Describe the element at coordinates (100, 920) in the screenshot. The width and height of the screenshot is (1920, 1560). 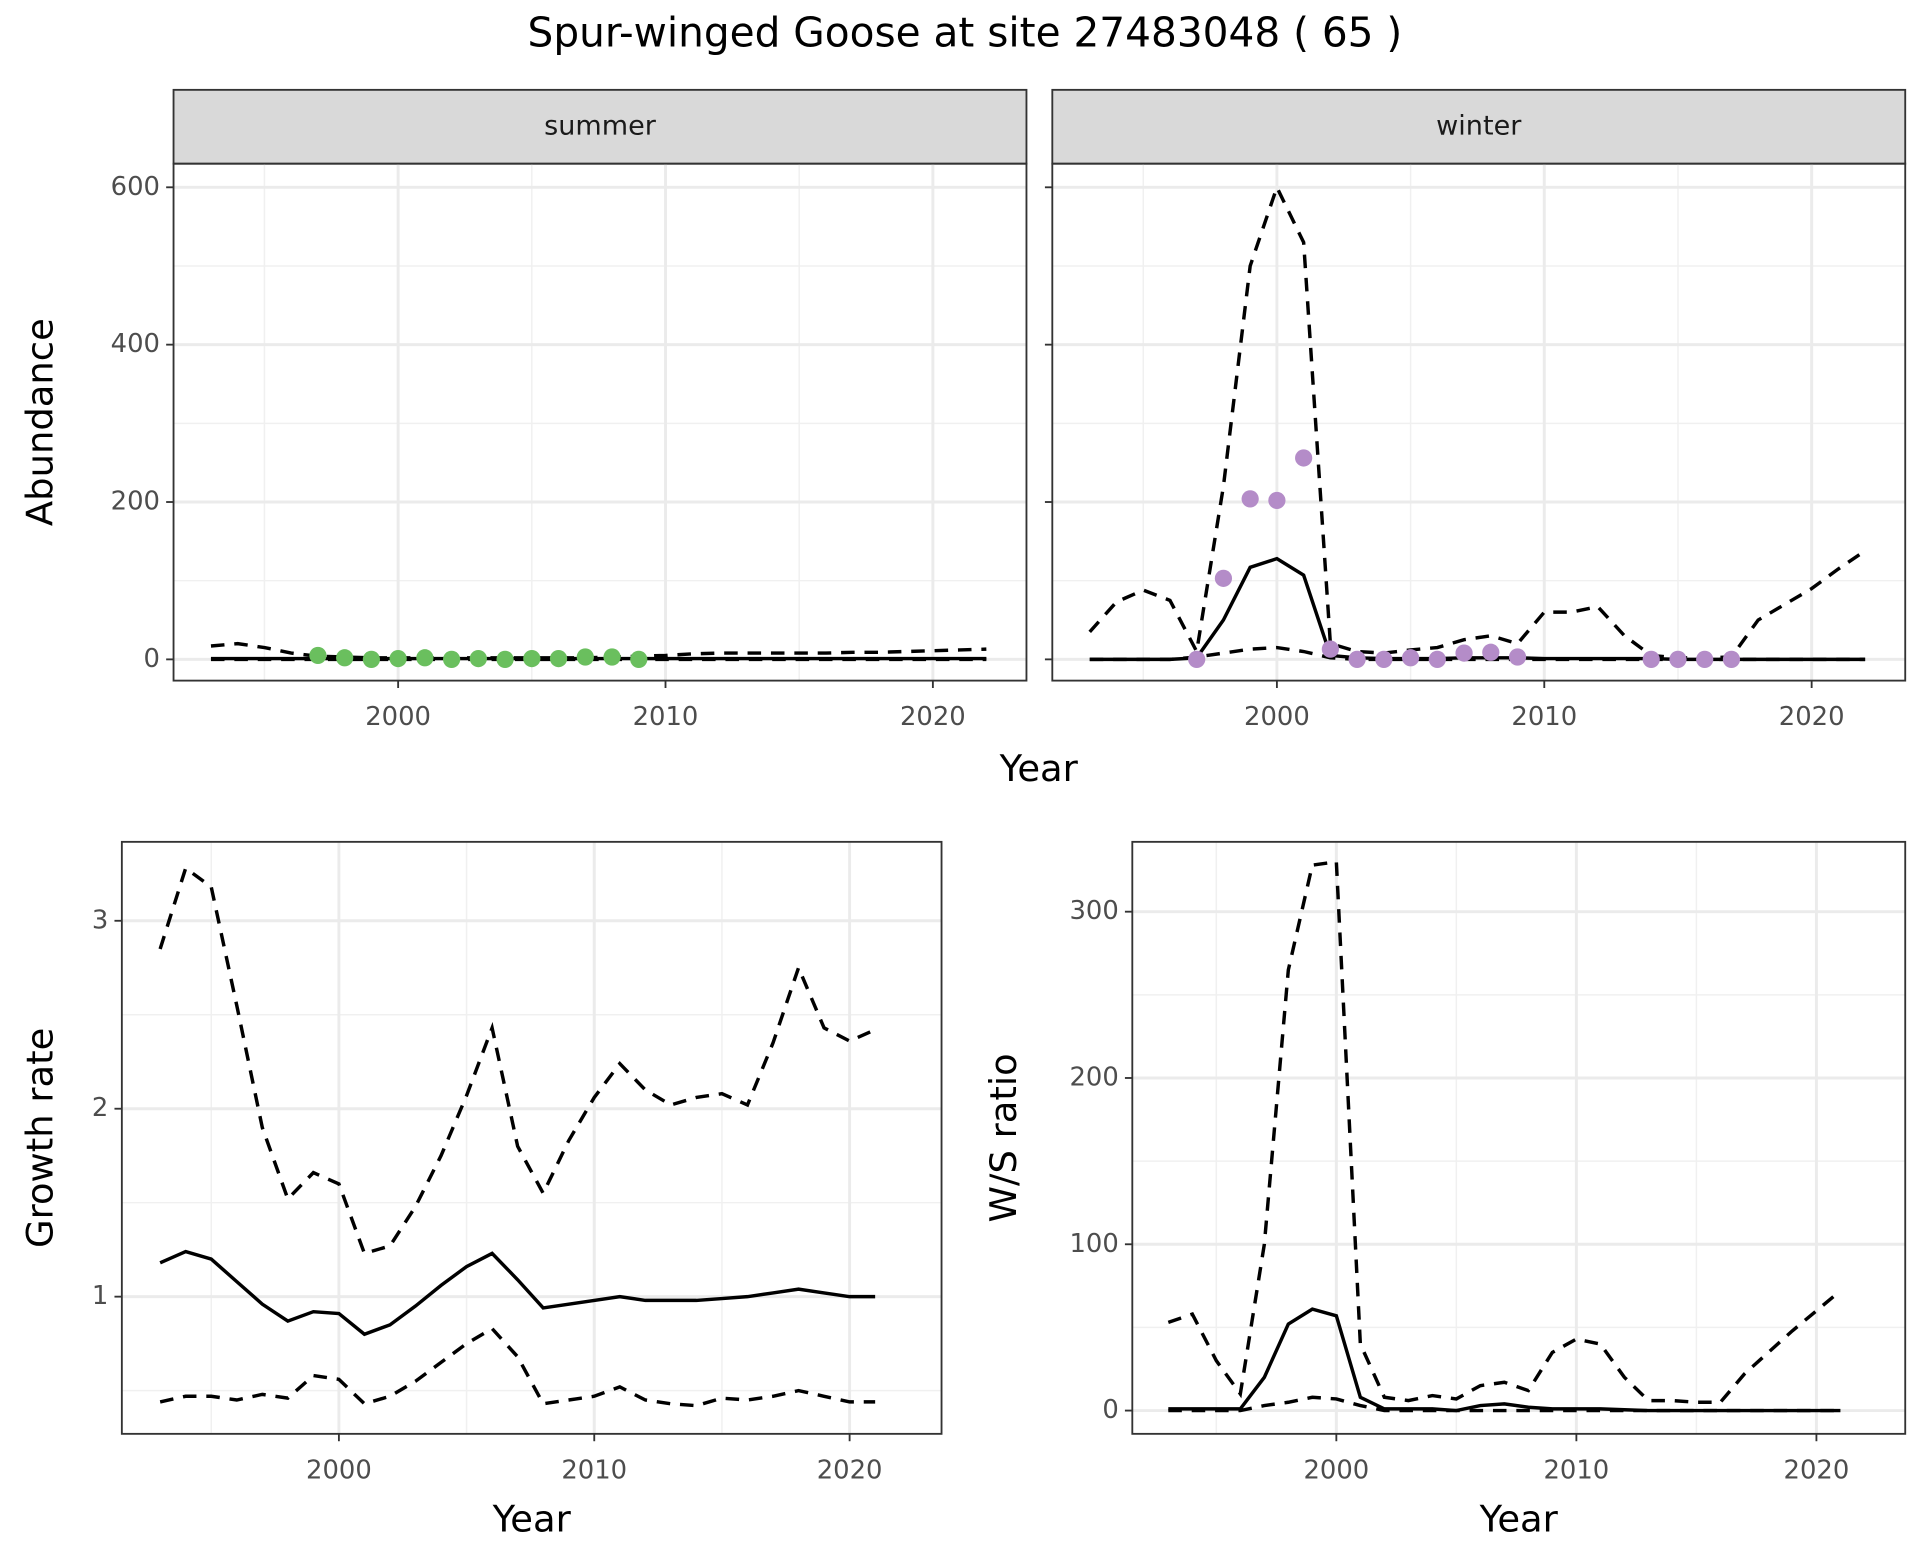
I see `y-tick-label: 3` at that location.